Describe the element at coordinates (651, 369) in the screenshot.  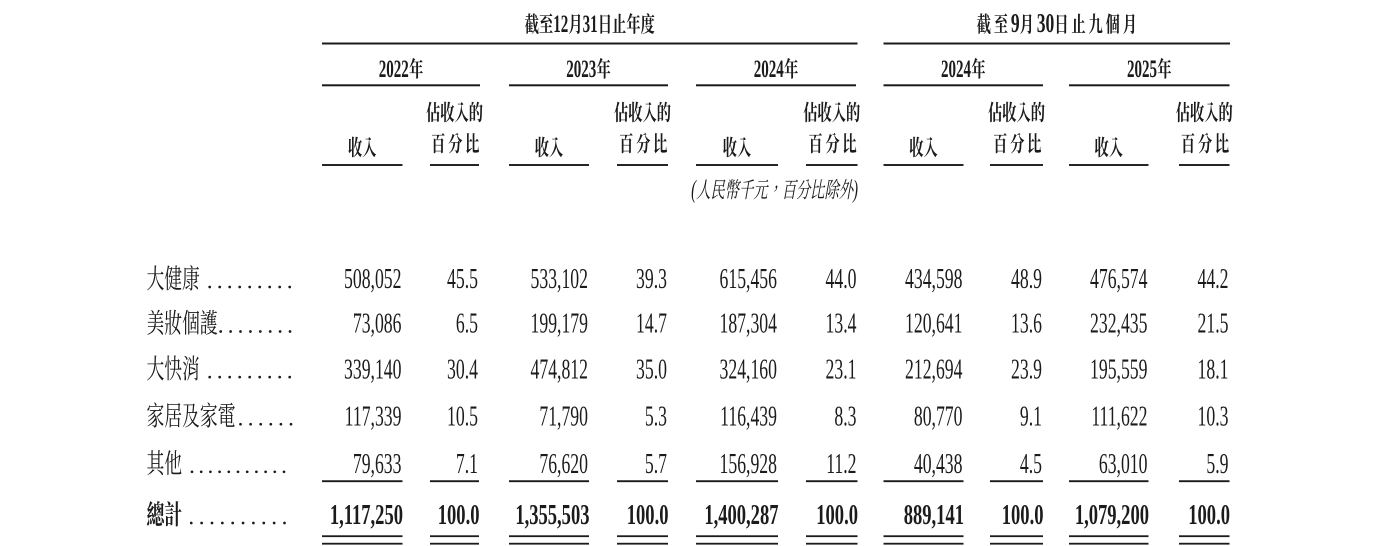
I see `svg-text: 35.0` at that location.